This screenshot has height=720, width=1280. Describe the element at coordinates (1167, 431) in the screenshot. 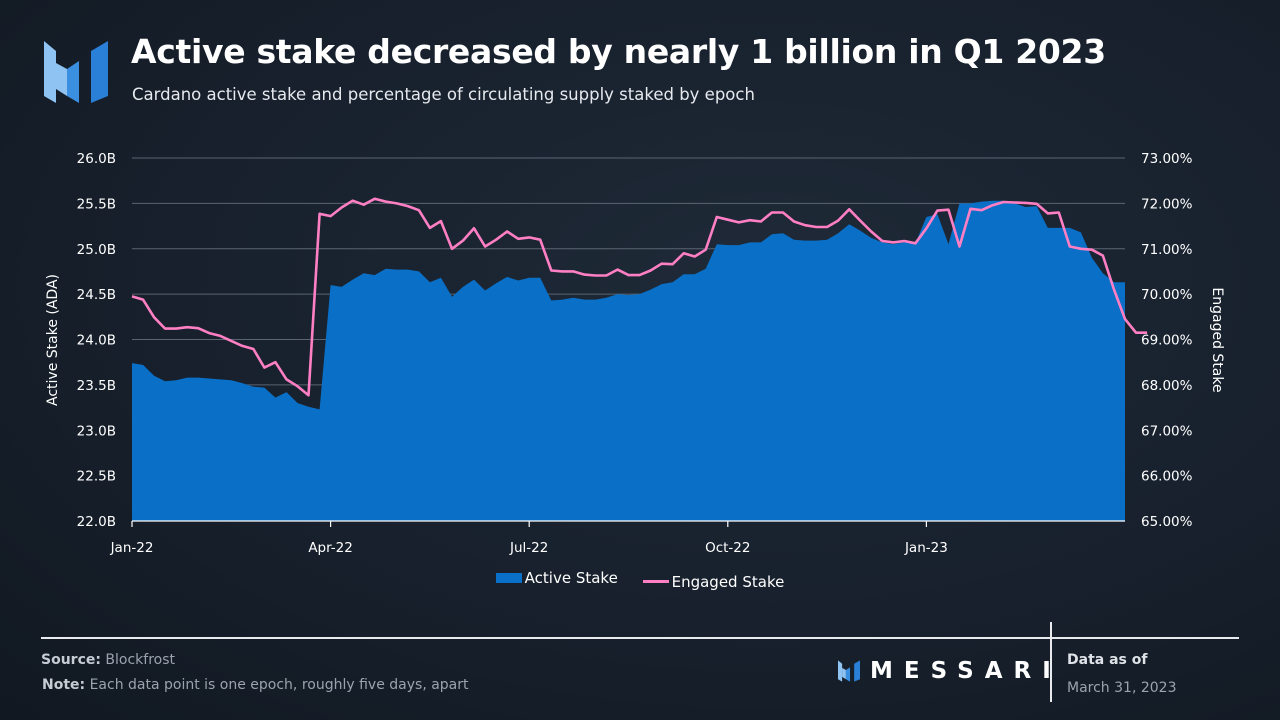

I see `y2-tick-label: 67.00%` at that location.